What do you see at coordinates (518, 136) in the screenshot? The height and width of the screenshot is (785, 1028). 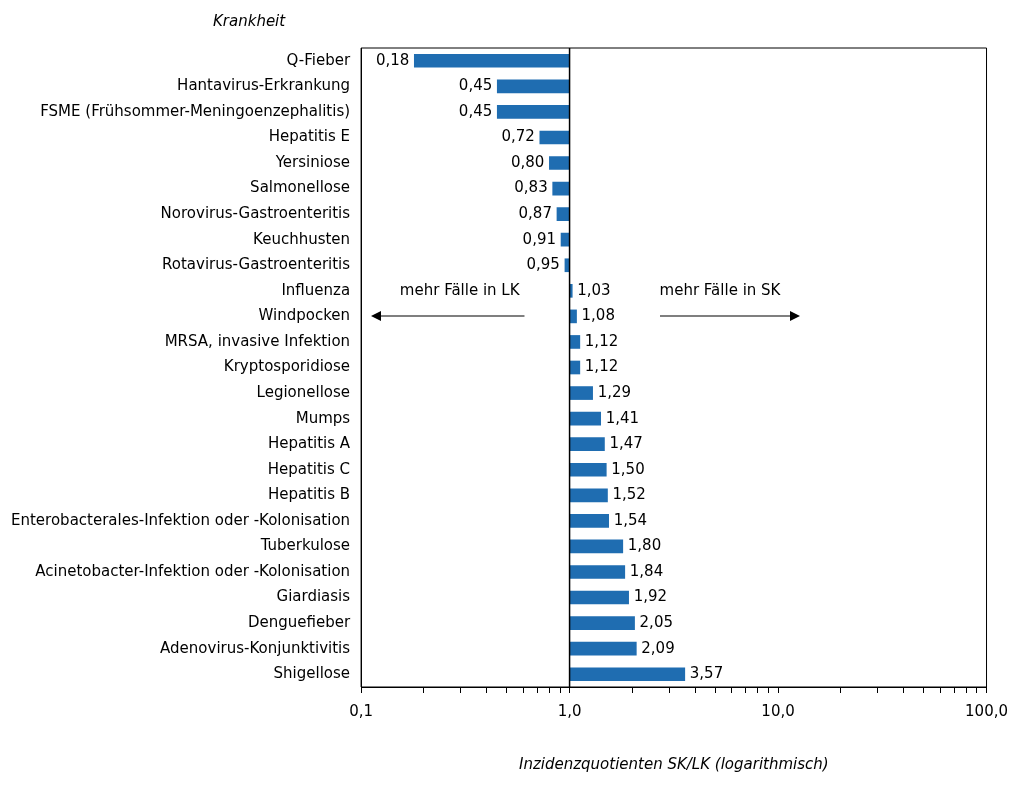 I see `data-label: 0,72` at bounding box center [518, 136].